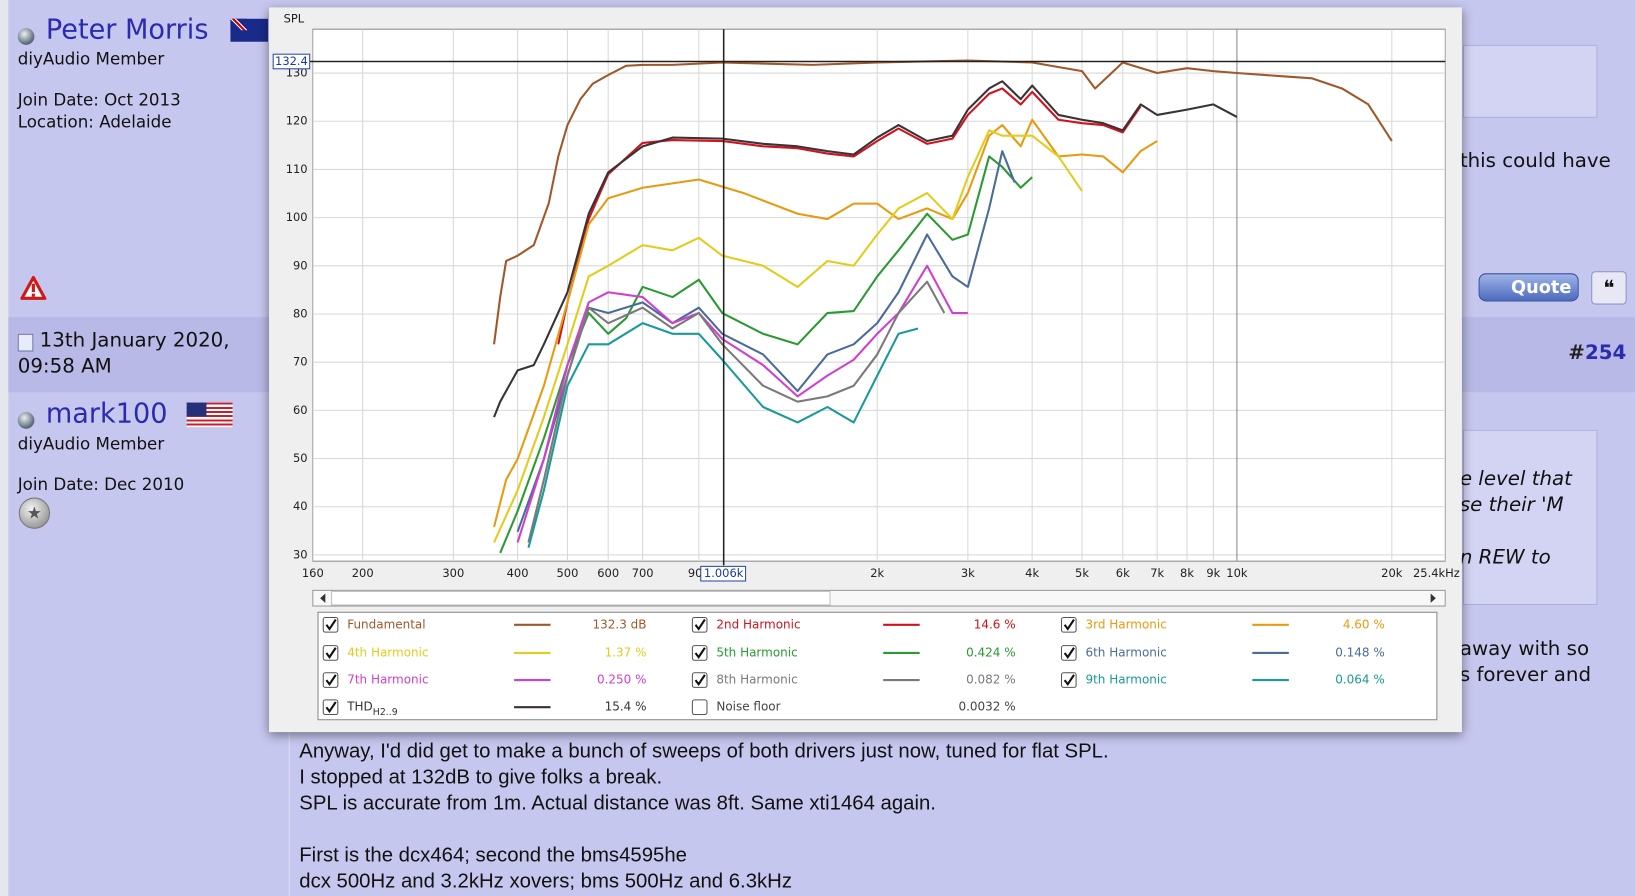 The width and height of the screenshot is (1635, 896). Describe the element at coordinates (968, 573) in the screenshot. I see `x-tick-label: 3k` at that location.